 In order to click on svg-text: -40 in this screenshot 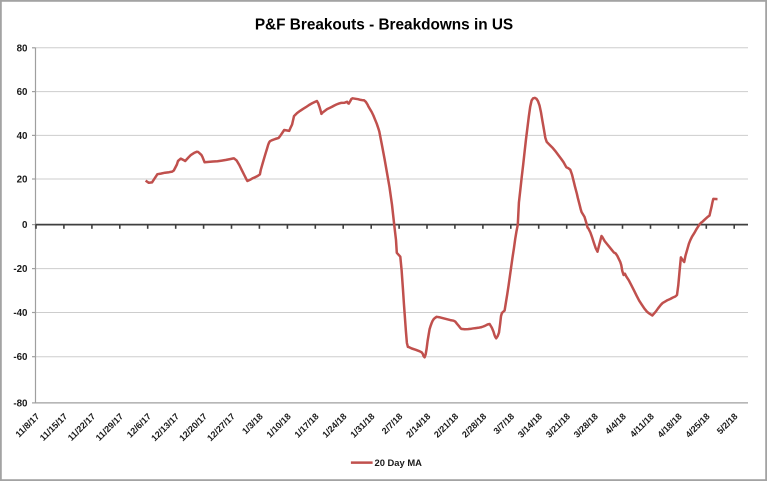, I will do `click(20, 313)`.